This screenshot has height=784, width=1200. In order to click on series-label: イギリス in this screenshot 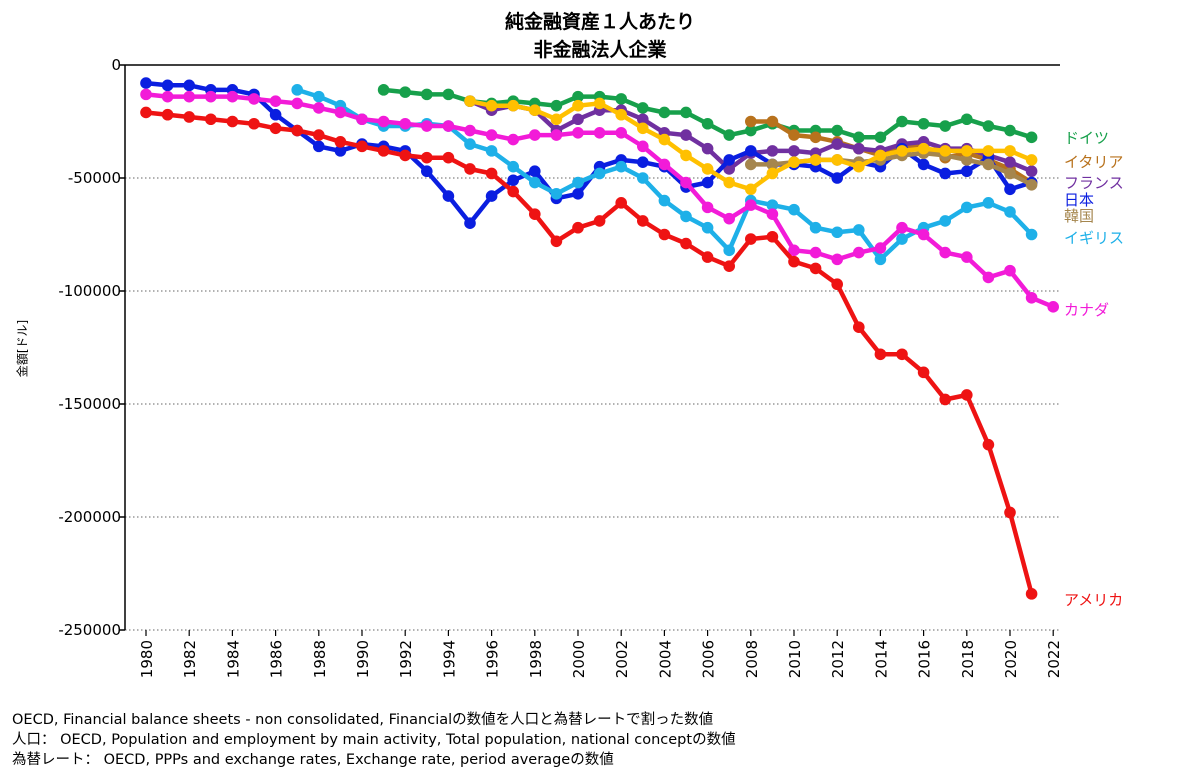, I will do `click(1094, 238)`.